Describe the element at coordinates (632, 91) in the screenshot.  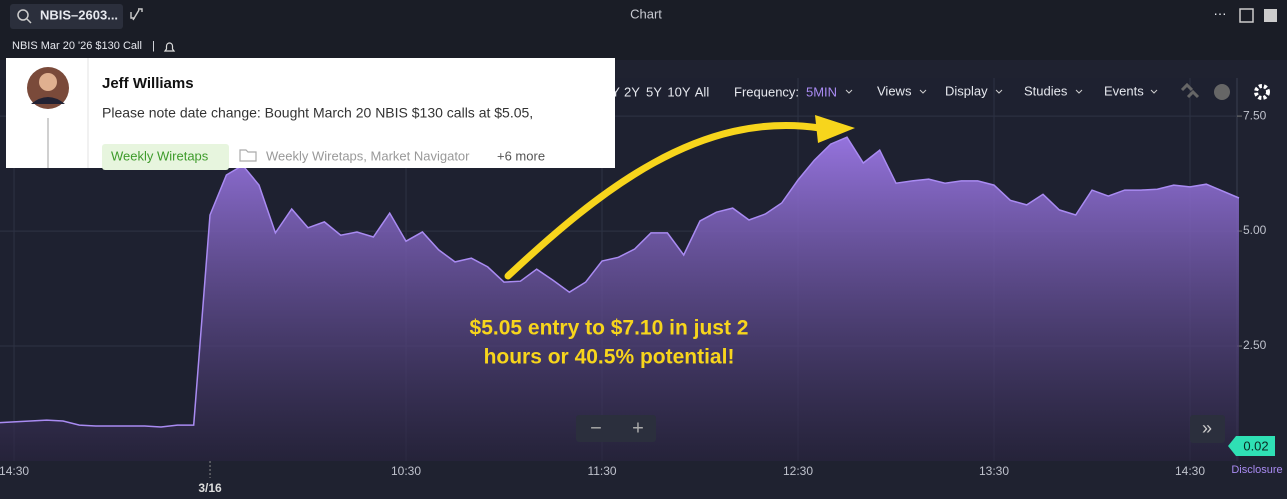
I see `range-button: 2Y` at that location.